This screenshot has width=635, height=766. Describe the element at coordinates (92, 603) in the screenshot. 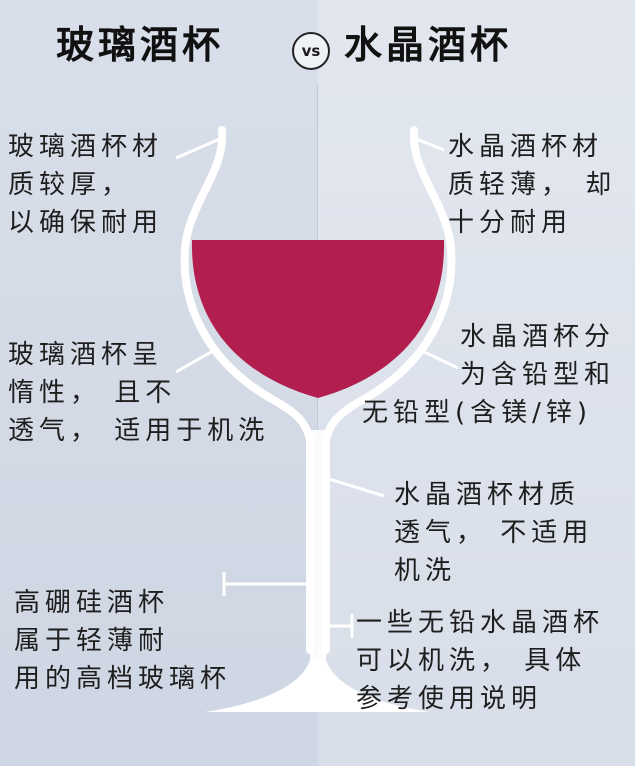

I see `note-line: 高硼硅酒杯` at that location.